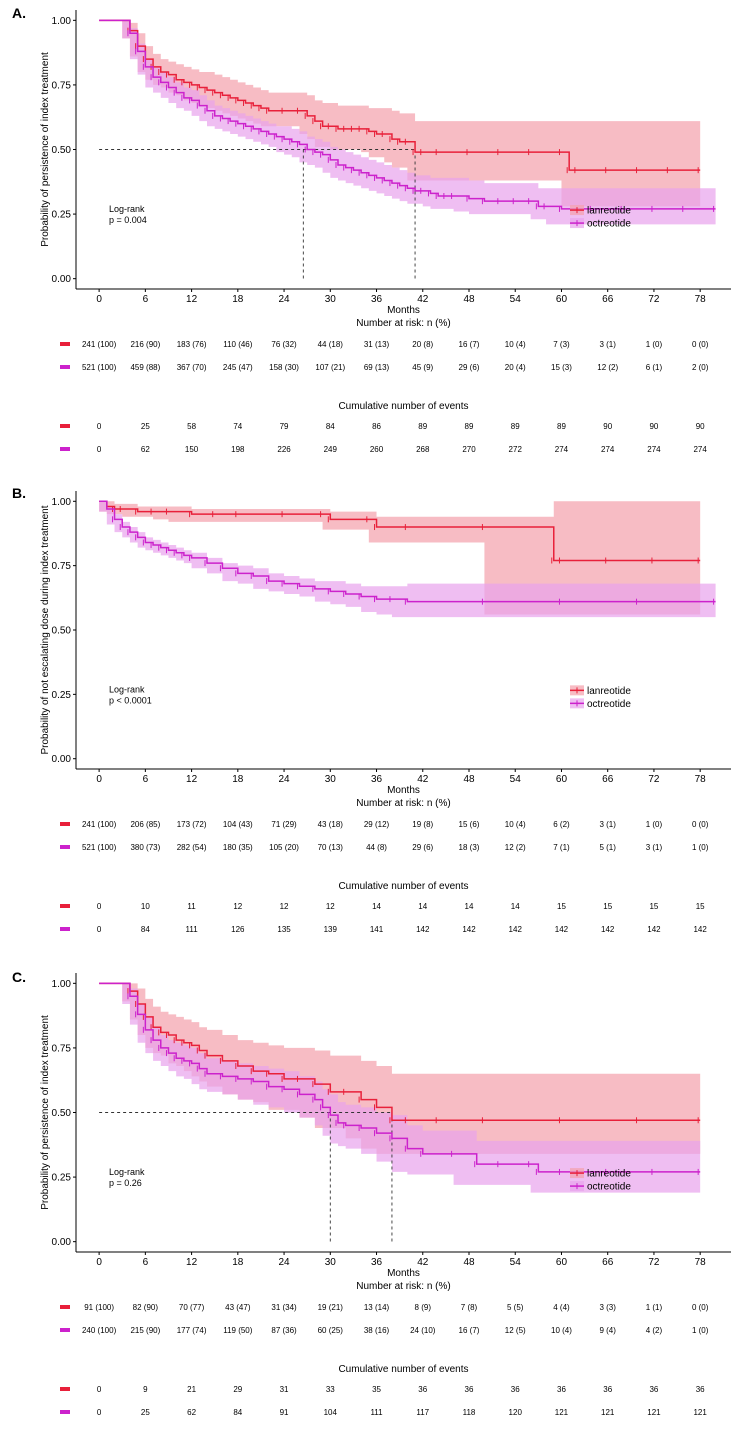 Image resolution: width=737 pixels, height=1433 pixels. Describe the element at coordinates (331, 847) in the screenshot. I see `risk-cell-octreotide: 70 (13)` at that location.